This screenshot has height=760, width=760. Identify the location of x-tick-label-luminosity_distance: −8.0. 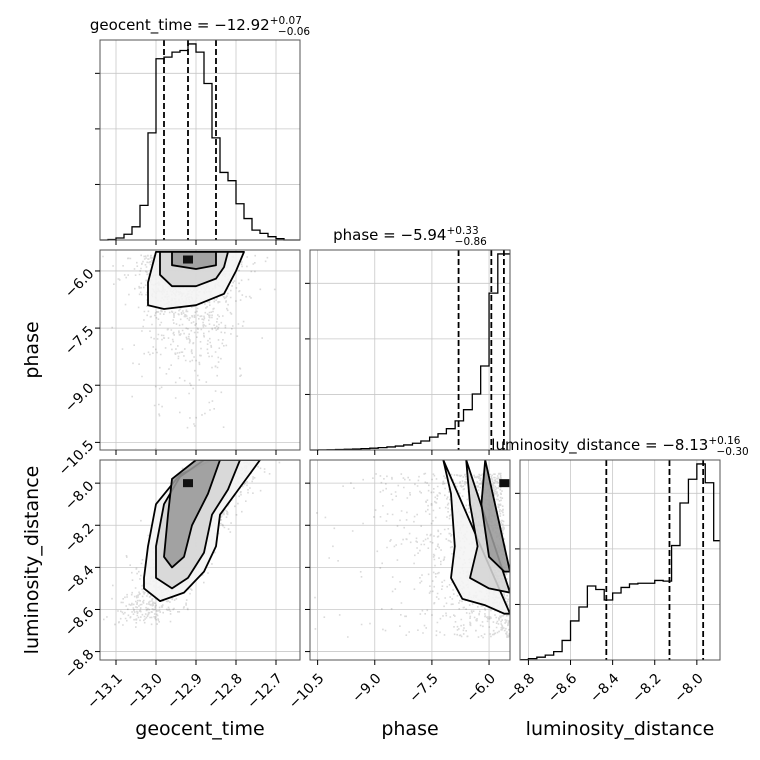
(688, 688).